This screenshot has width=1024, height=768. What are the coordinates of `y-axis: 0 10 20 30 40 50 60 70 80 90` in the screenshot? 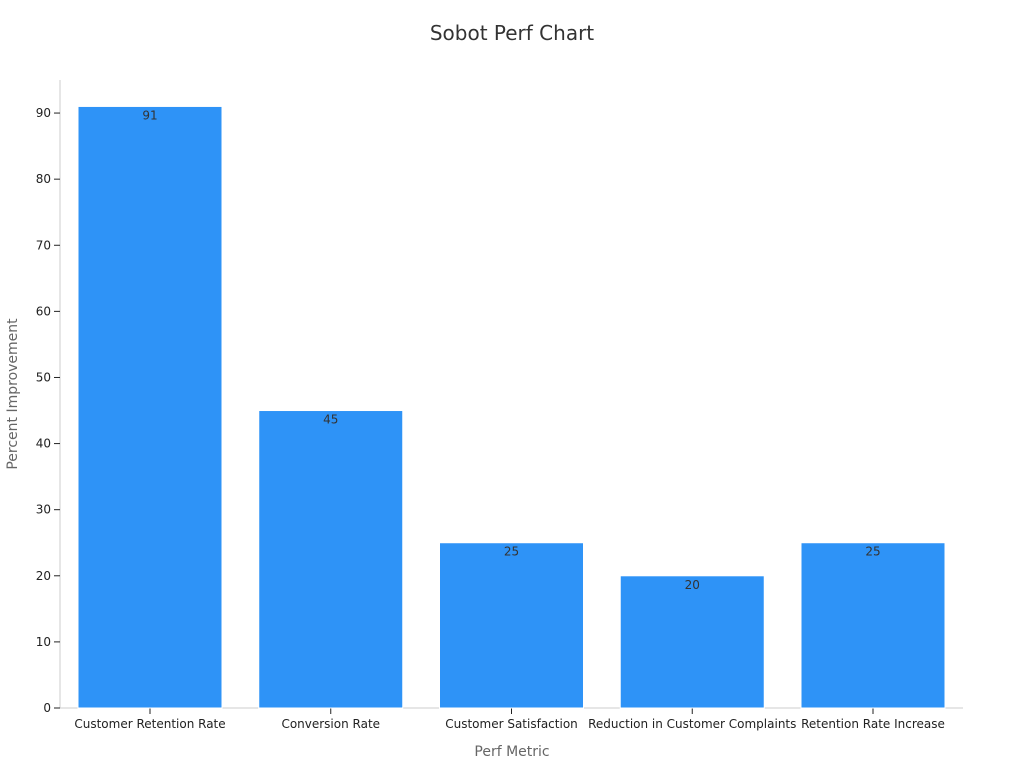 It's located at (48, 397).